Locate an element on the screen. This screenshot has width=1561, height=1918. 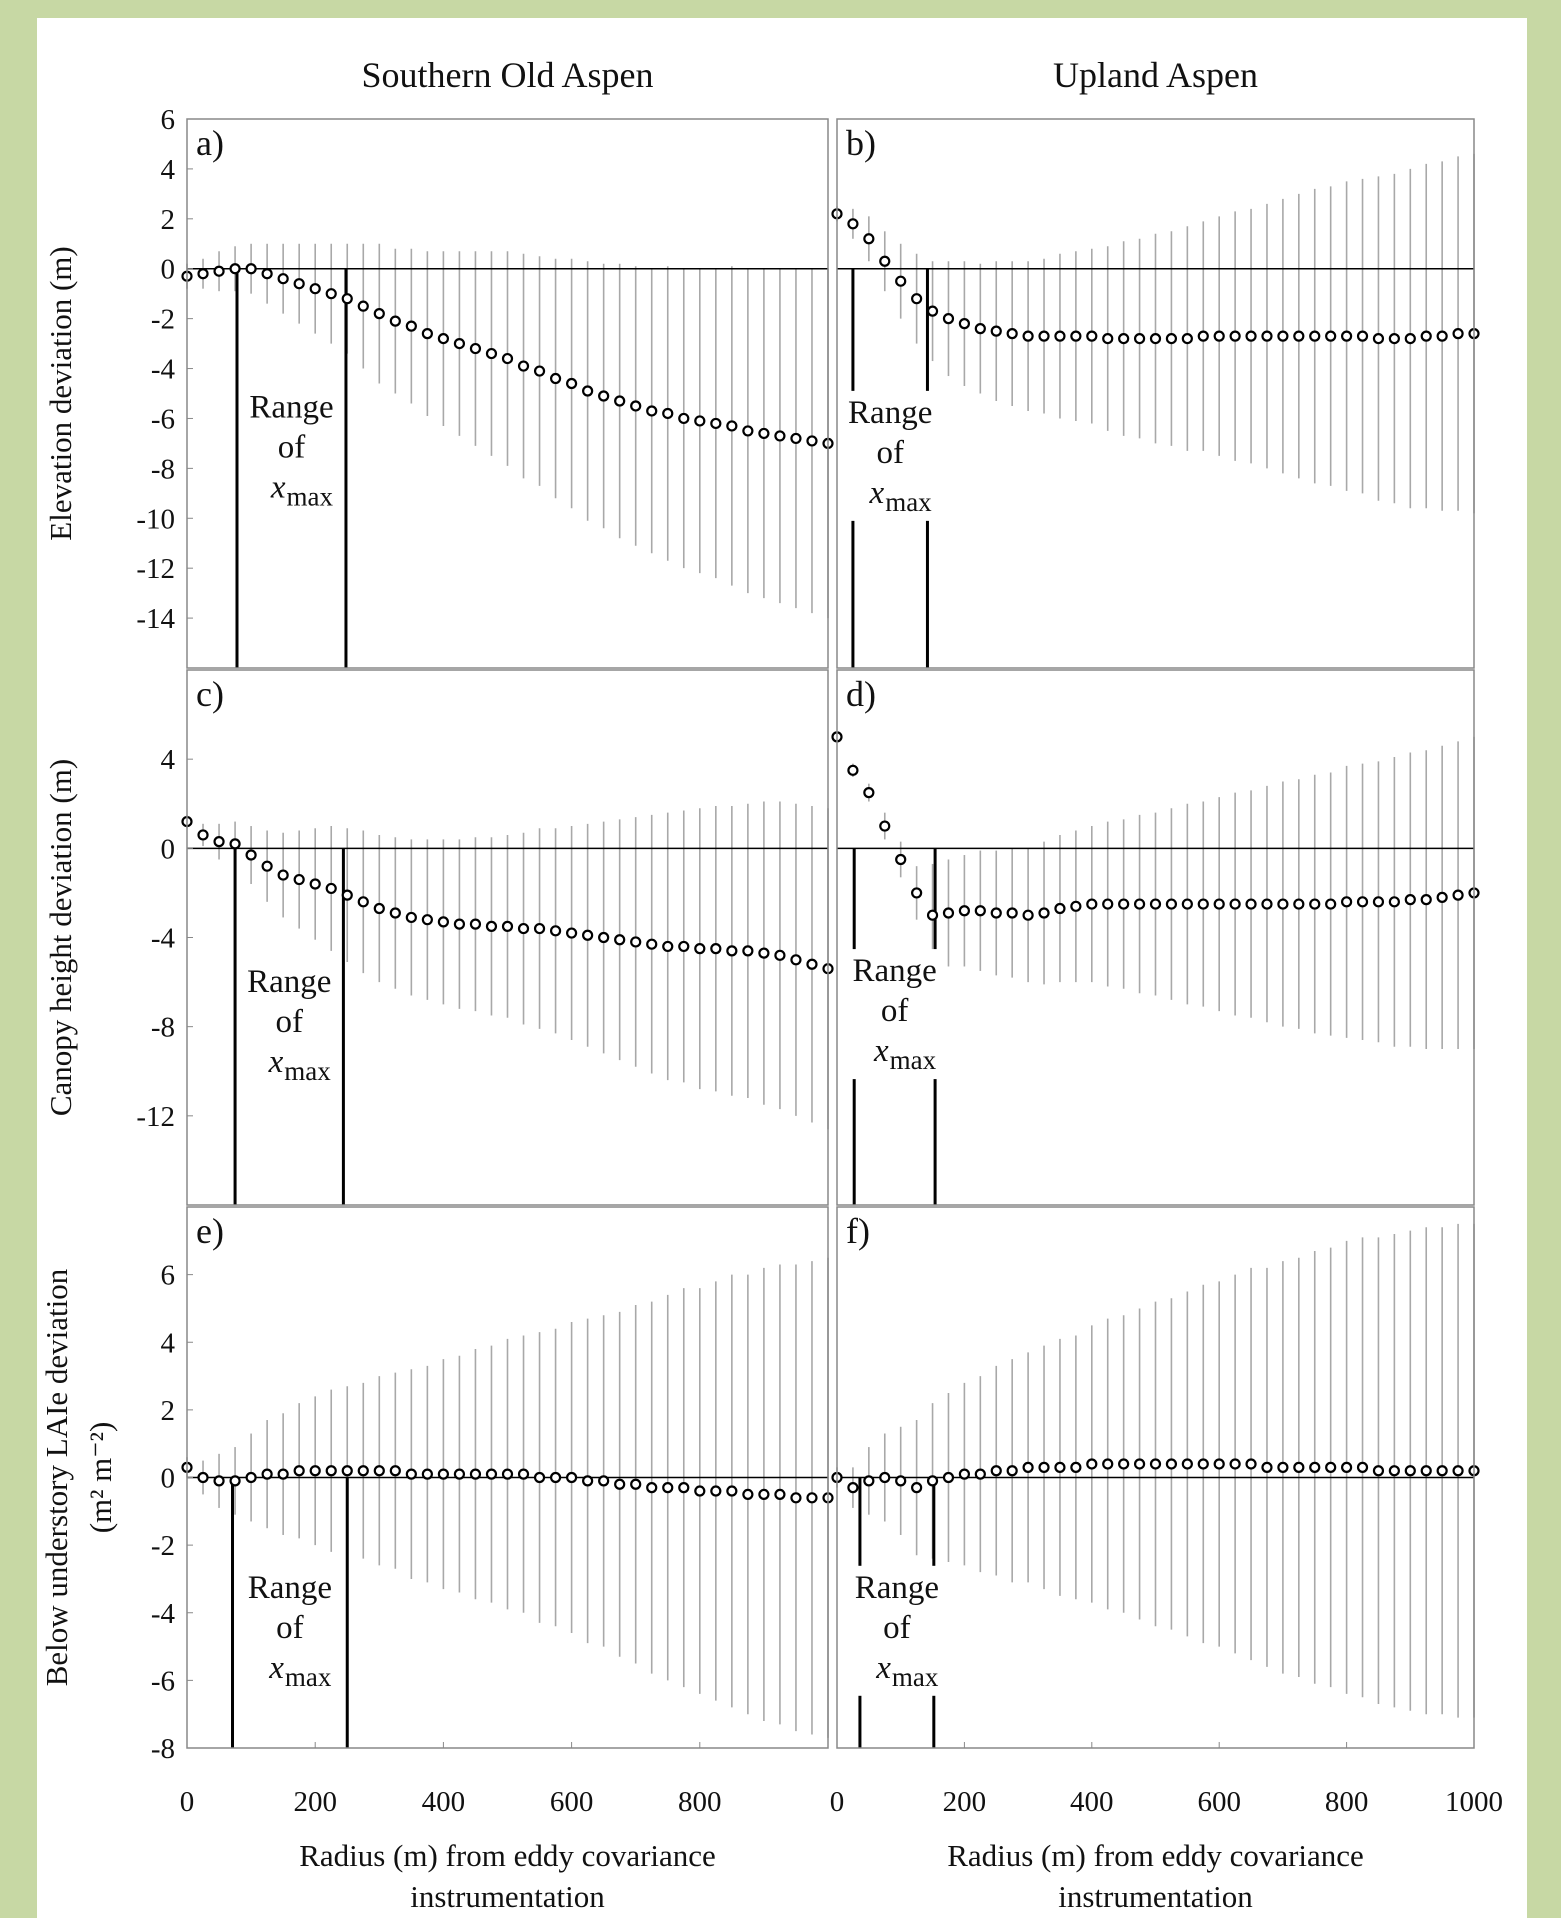
y-tick-label: 6 is located at coordinates (168, 1276).